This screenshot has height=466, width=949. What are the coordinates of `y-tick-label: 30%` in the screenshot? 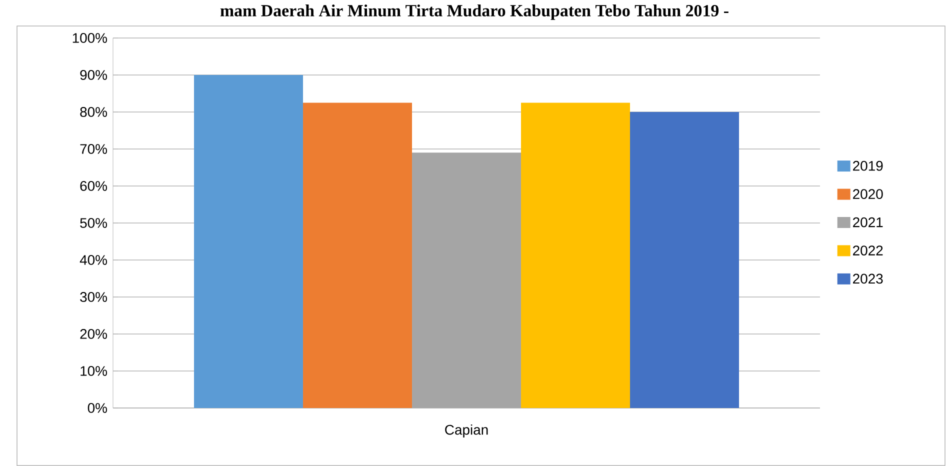 It's located at (93, 297).